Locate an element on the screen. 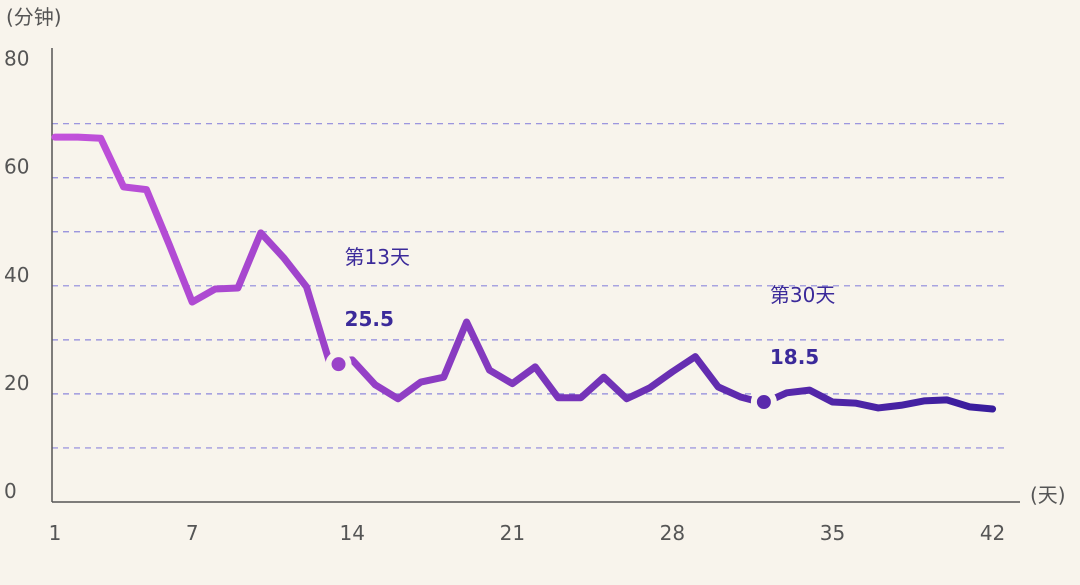 This screenshot has height=585, width=1080. annotation-day: 第13天 is located at coordinates (377, 257).